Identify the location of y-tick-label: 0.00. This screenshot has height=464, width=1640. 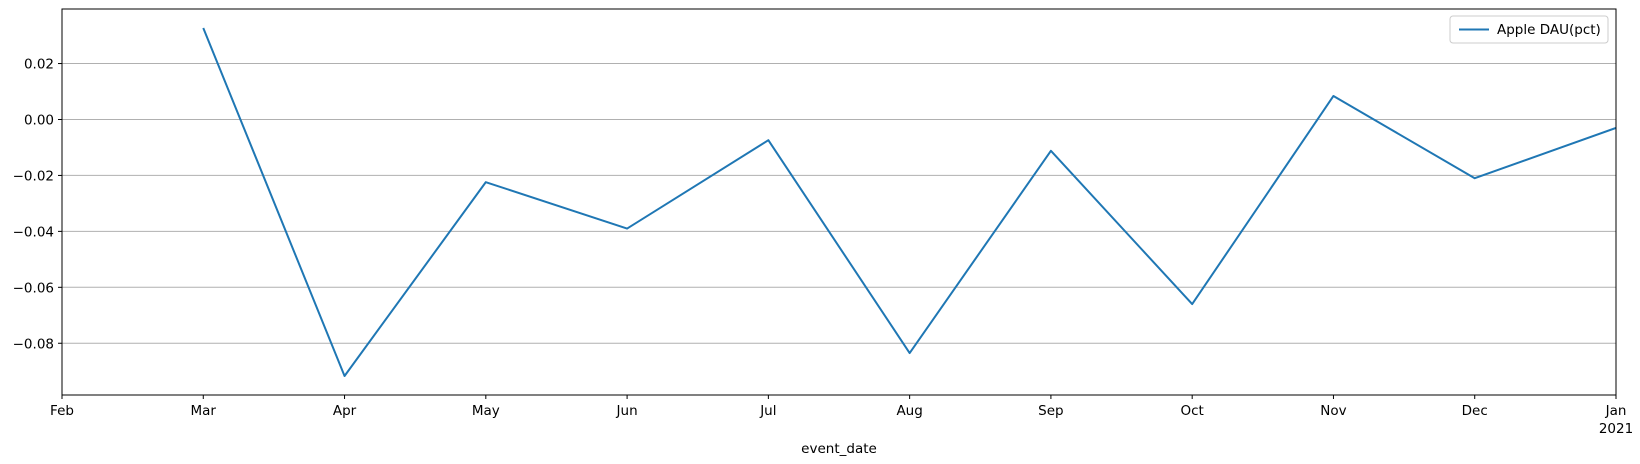
(39, 120).